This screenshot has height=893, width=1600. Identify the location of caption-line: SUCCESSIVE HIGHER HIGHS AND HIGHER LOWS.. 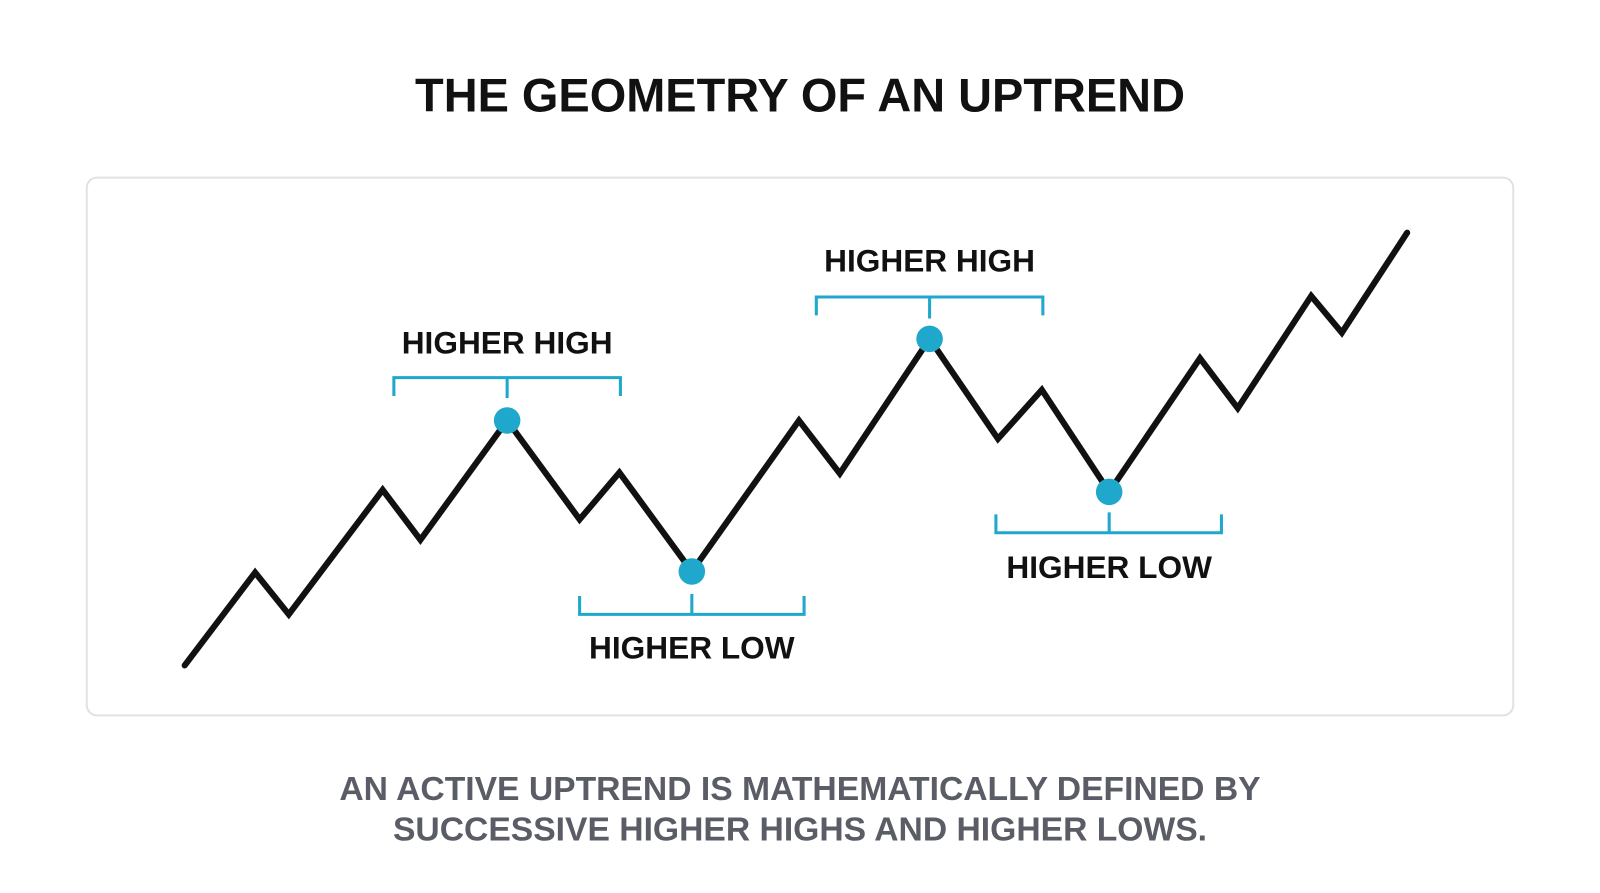
(800, 830).